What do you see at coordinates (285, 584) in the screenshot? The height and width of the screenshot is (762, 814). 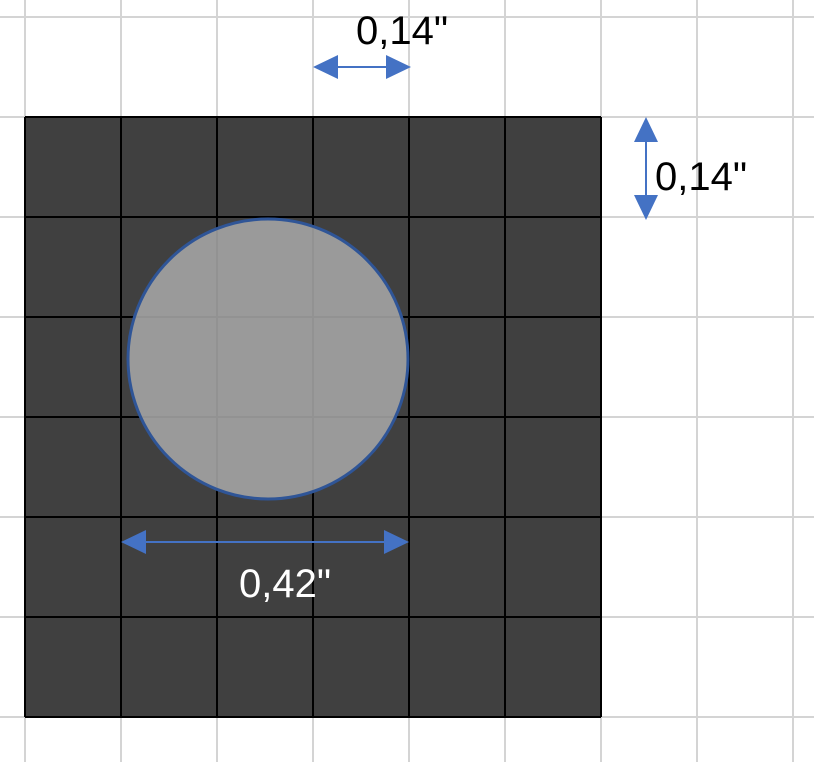 I see `diameter-label: 0,42"` at bounding box center [285, 584].